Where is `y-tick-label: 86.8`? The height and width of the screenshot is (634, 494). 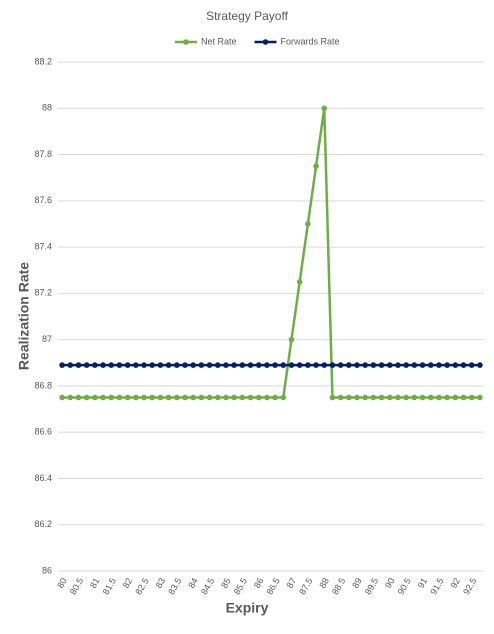
y-tick-label: 86.8 is located at coordinates (43, 385).